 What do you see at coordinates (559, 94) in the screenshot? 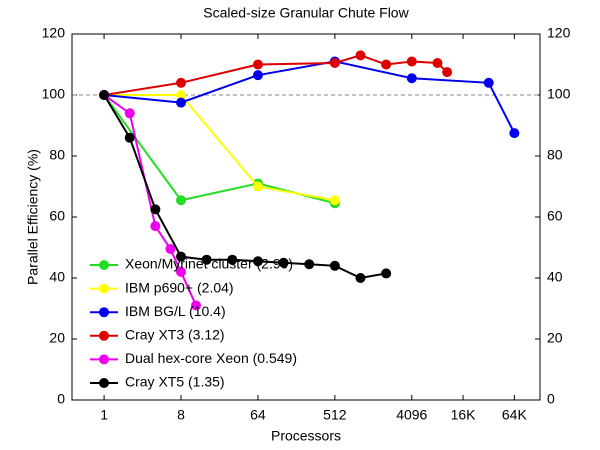
I see `y2-tick-label: 100` at bounding box center [559, 94].